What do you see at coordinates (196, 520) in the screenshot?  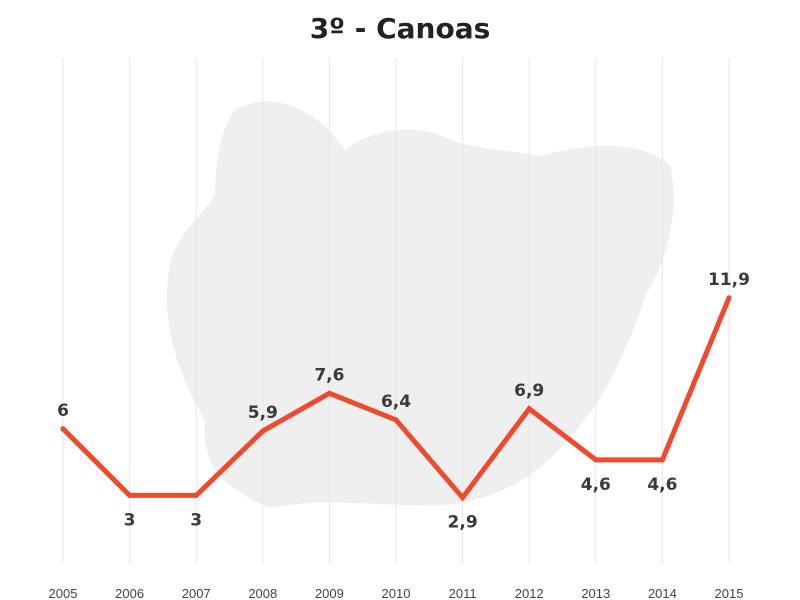 I see `data-label-2007: 3` at bounding box center [196, 520].